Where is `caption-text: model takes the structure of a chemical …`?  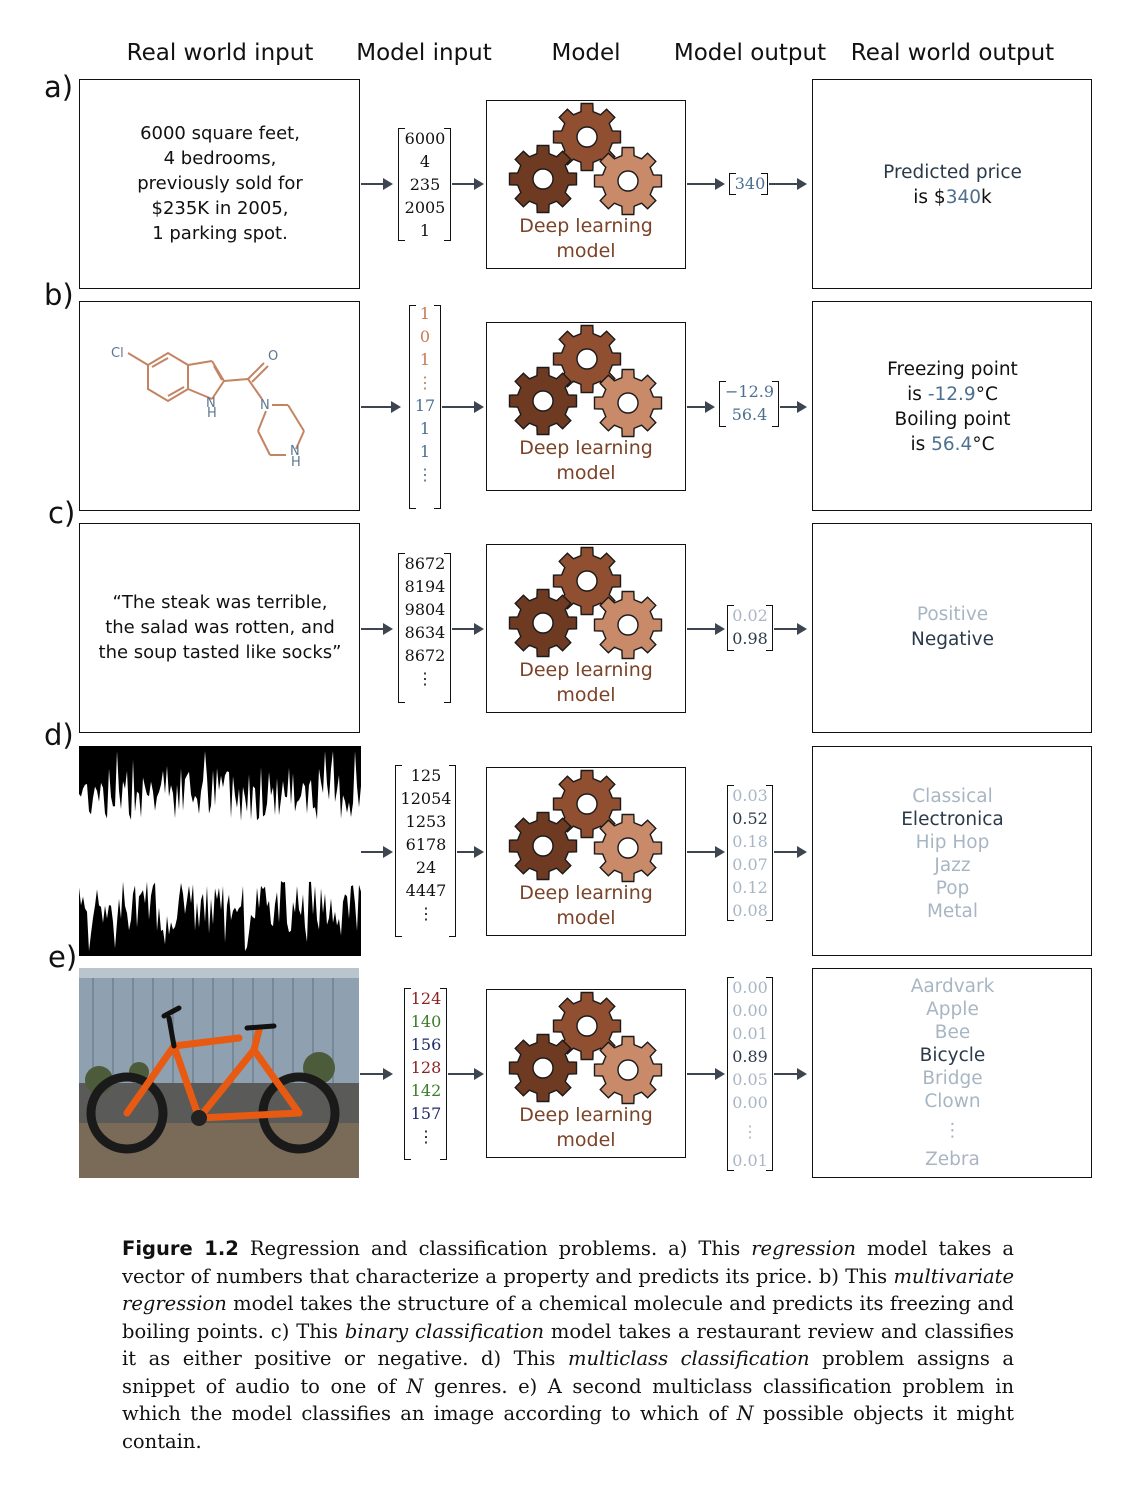
caption-text: model takes the structure of a chemical … is located at coordinates (568, 1317).